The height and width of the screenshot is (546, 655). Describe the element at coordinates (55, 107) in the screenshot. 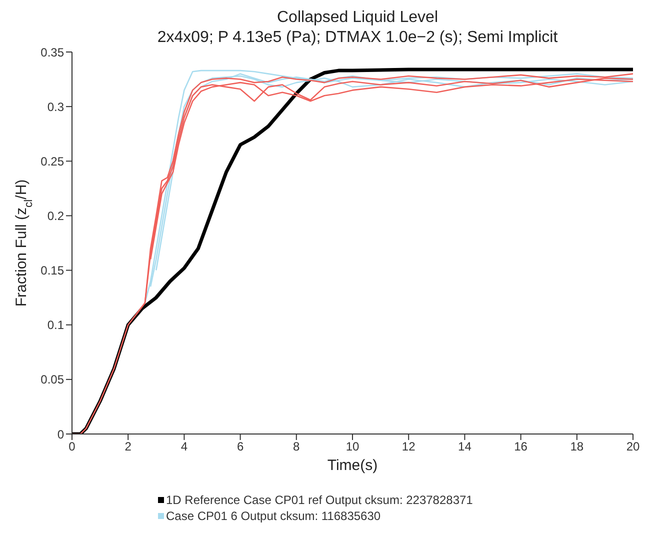

I see `y-tick-label: 0.3` at that location.